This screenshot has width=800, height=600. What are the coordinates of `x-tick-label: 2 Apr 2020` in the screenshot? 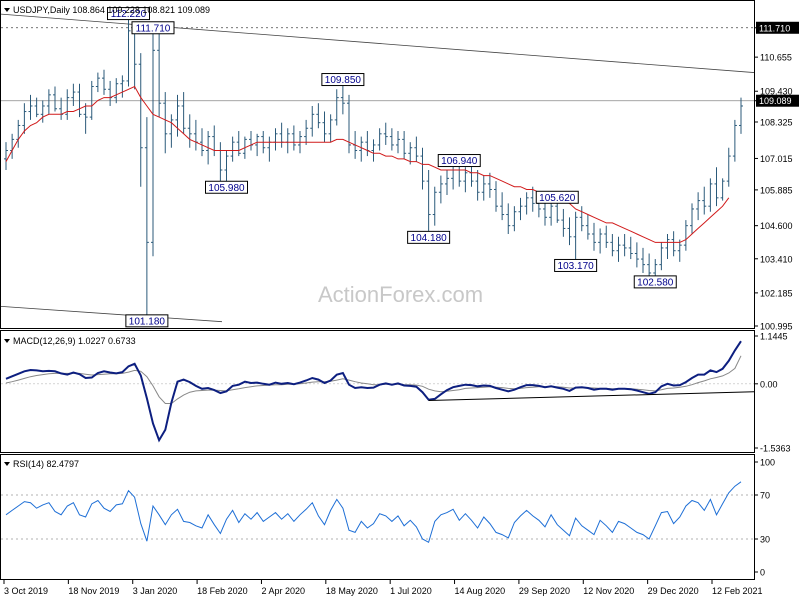 It's located at (283, 591).